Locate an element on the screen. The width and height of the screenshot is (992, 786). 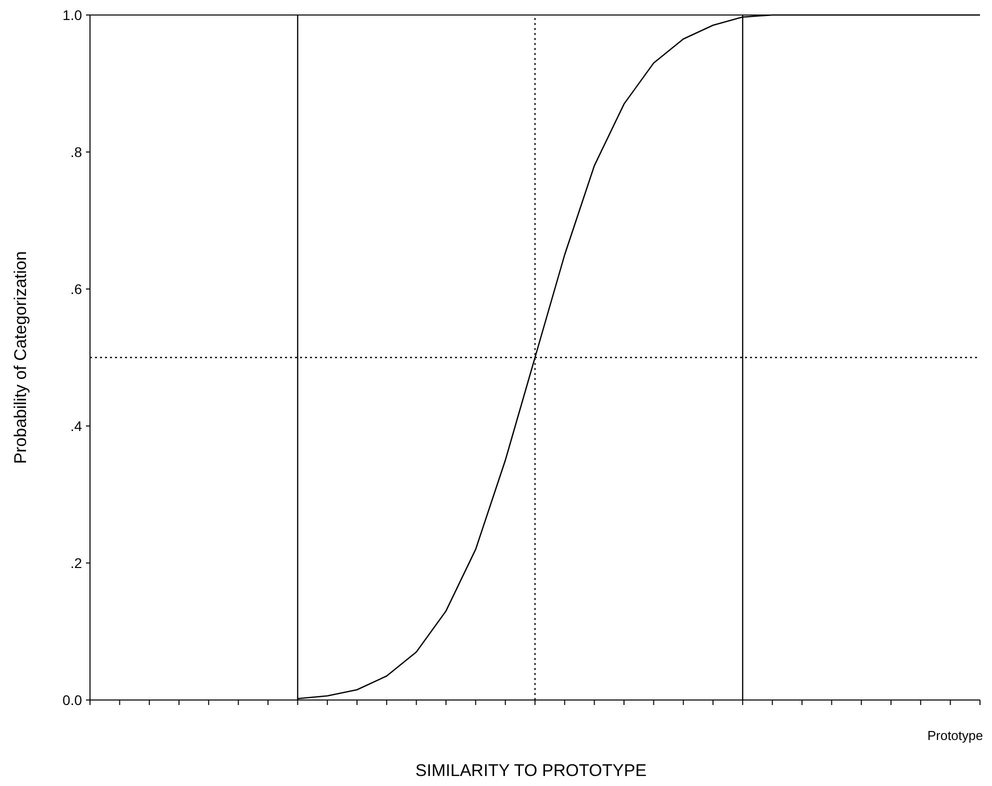
y-tick-label: .4 is located at coordinates (76, 426).